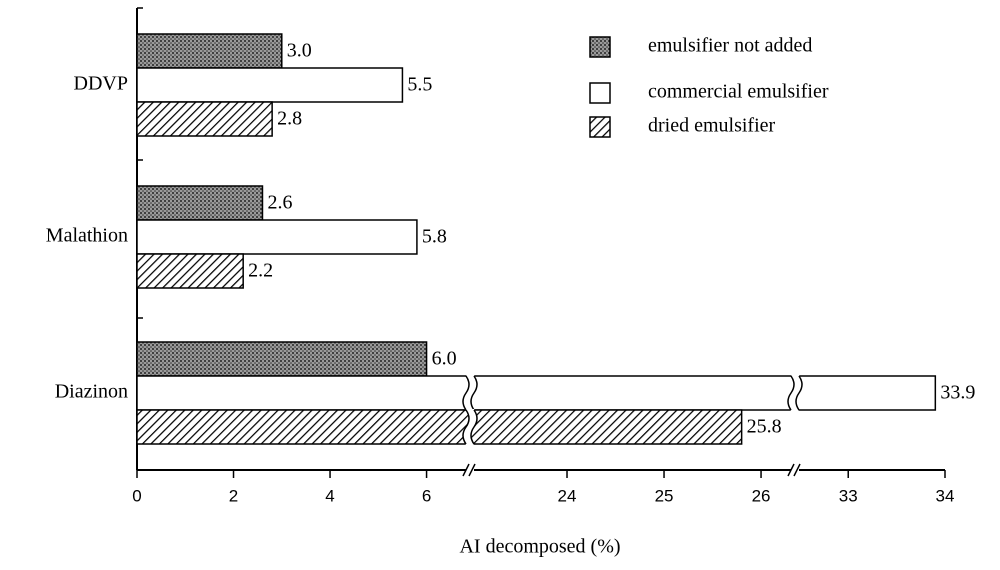 Image resolution: width=1000 pixels, height=570 pixels. What do you see at coordinates (730, 46) in the screenshot?
I see `legend-label: emulsifier not added` at bounding box center [730, 46].